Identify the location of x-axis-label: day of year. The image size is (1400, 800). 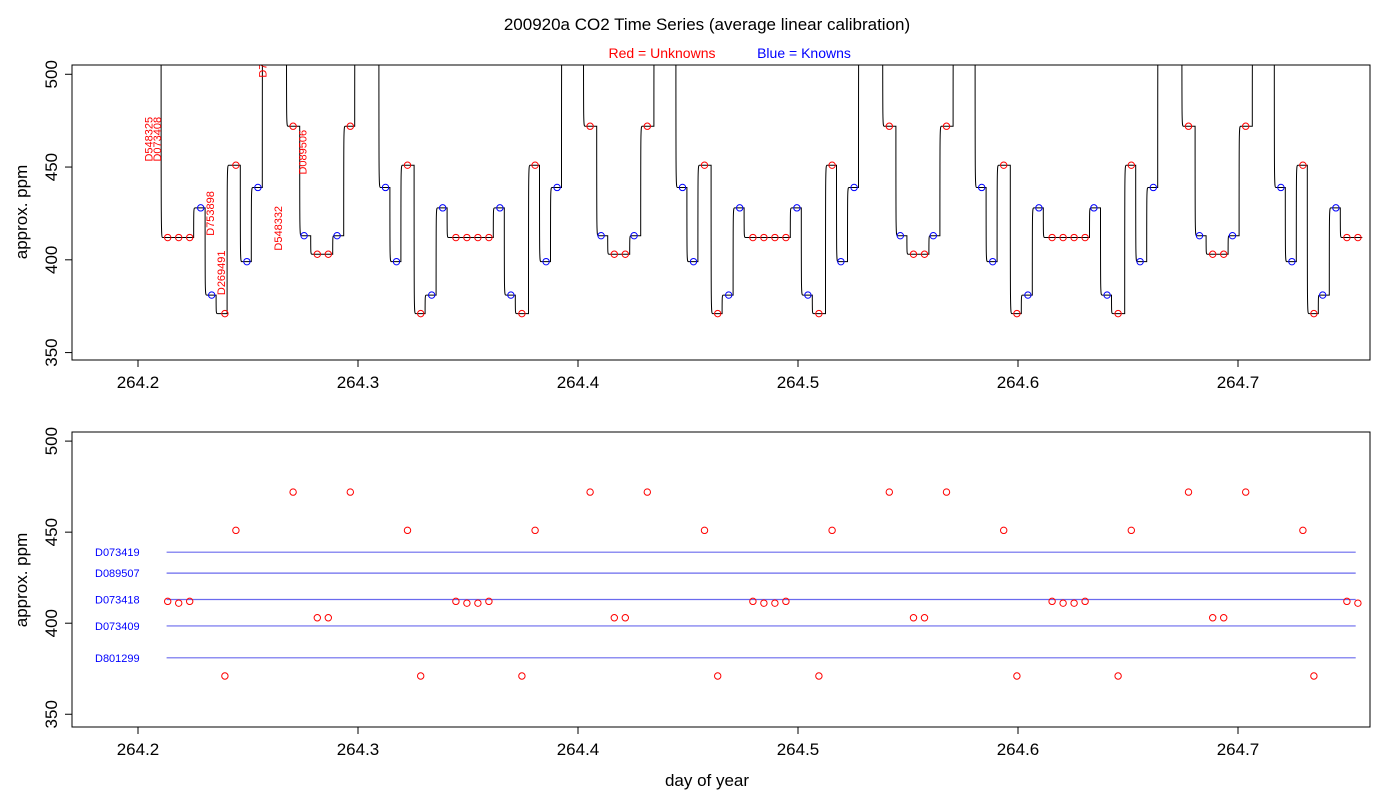
(707, 780).